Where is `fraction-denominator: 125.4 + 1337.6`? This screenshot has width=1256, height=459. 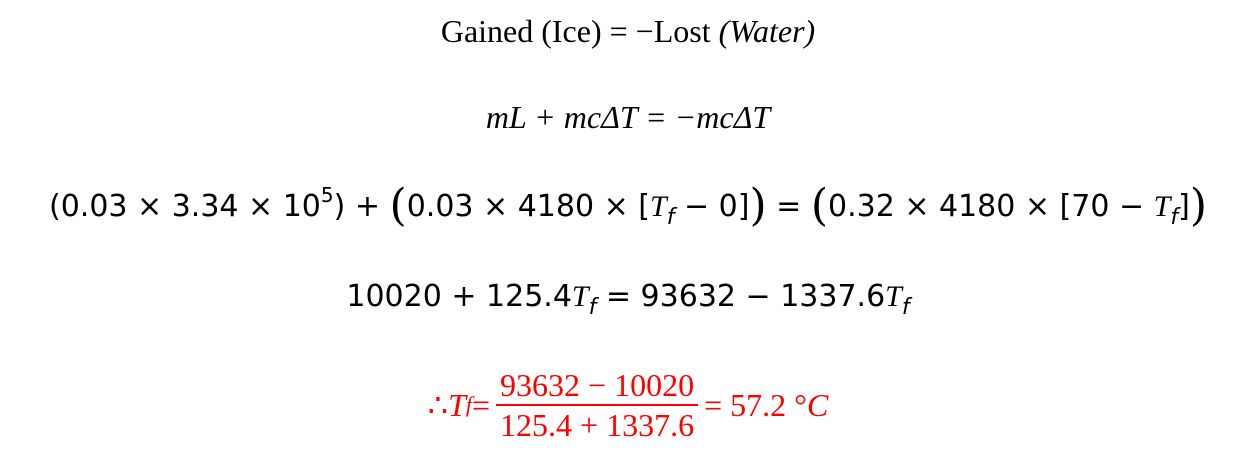 fraction-denominator: 125.4 + 1337.6 is located at coordinates (597, 425).